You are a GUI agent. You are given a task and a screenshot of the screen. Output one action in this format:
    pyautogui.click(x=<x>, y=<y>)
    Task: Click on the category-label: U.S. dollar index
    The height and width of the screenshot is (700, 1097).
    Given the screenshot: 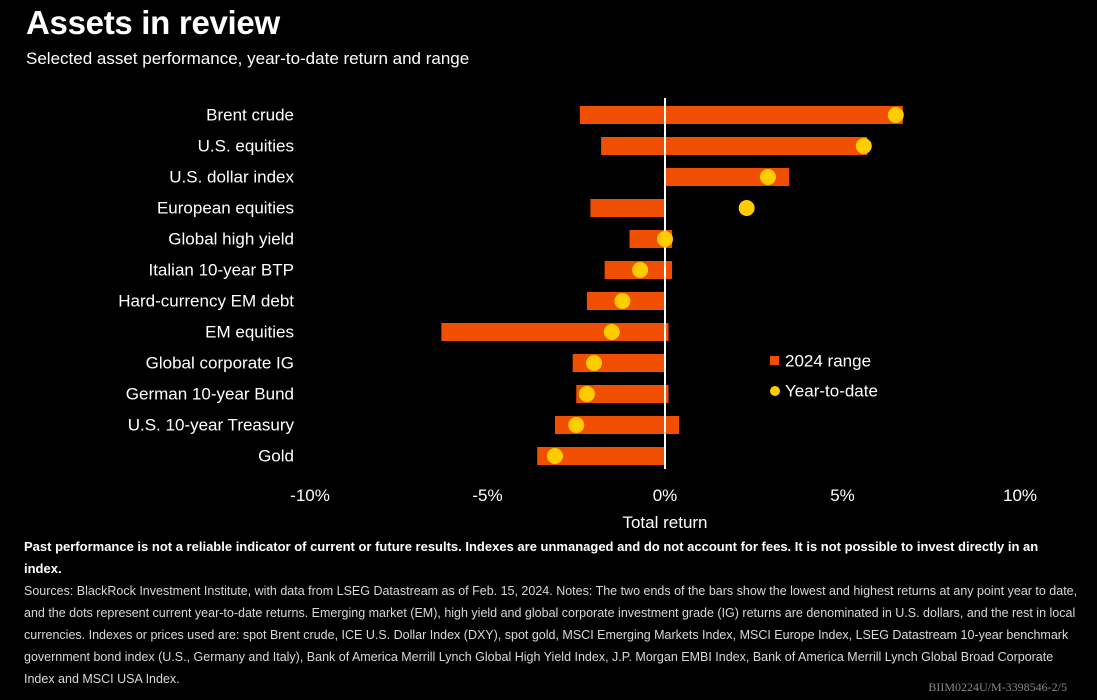 What is the action you would take?
    pyautogui.click(x=231, y=176)
    